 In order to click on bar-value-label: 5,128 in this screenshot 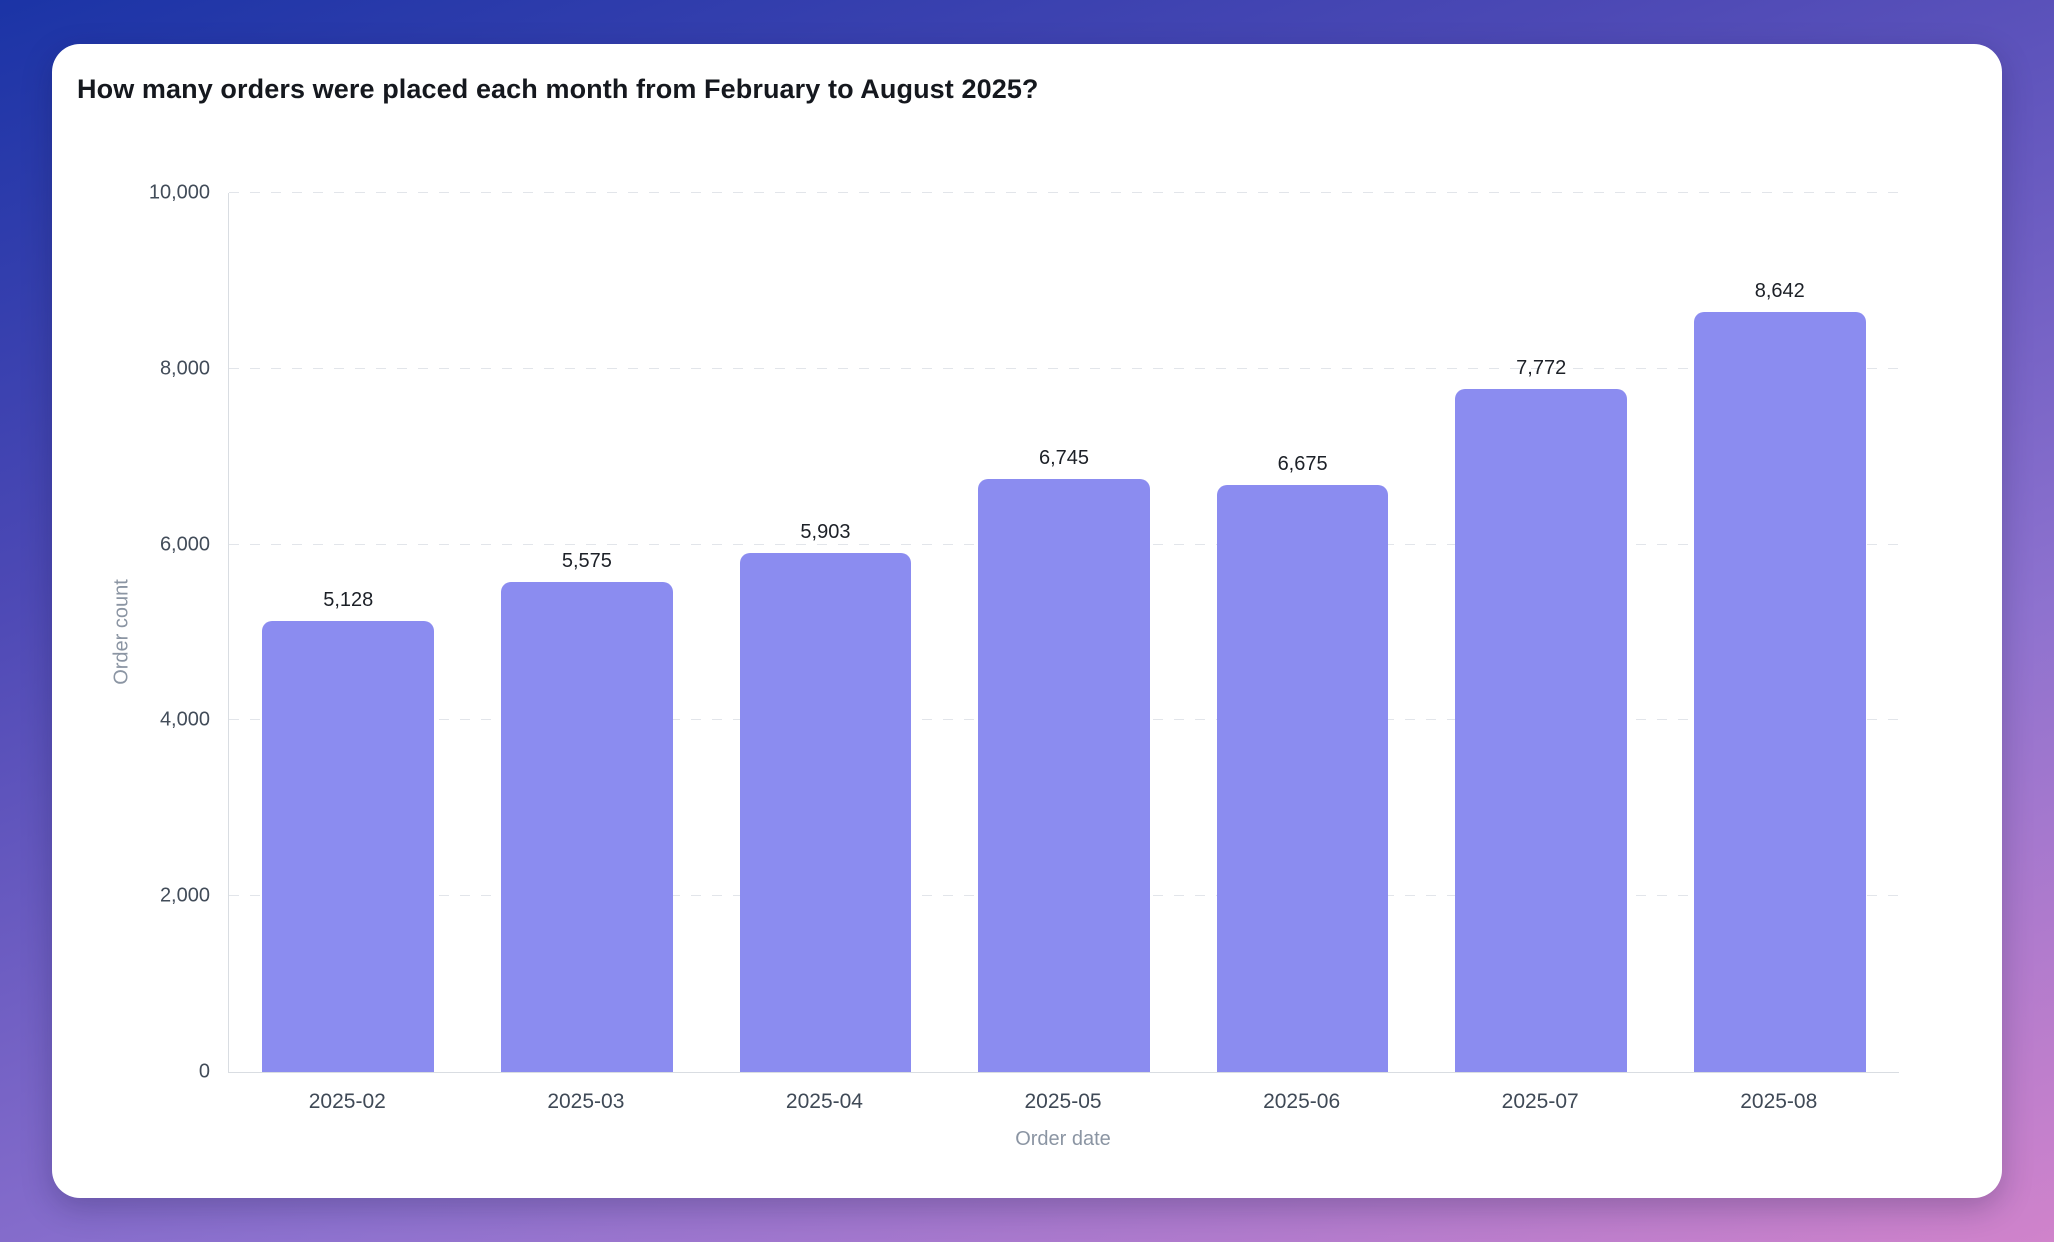, I will do `click(348, 600)`.